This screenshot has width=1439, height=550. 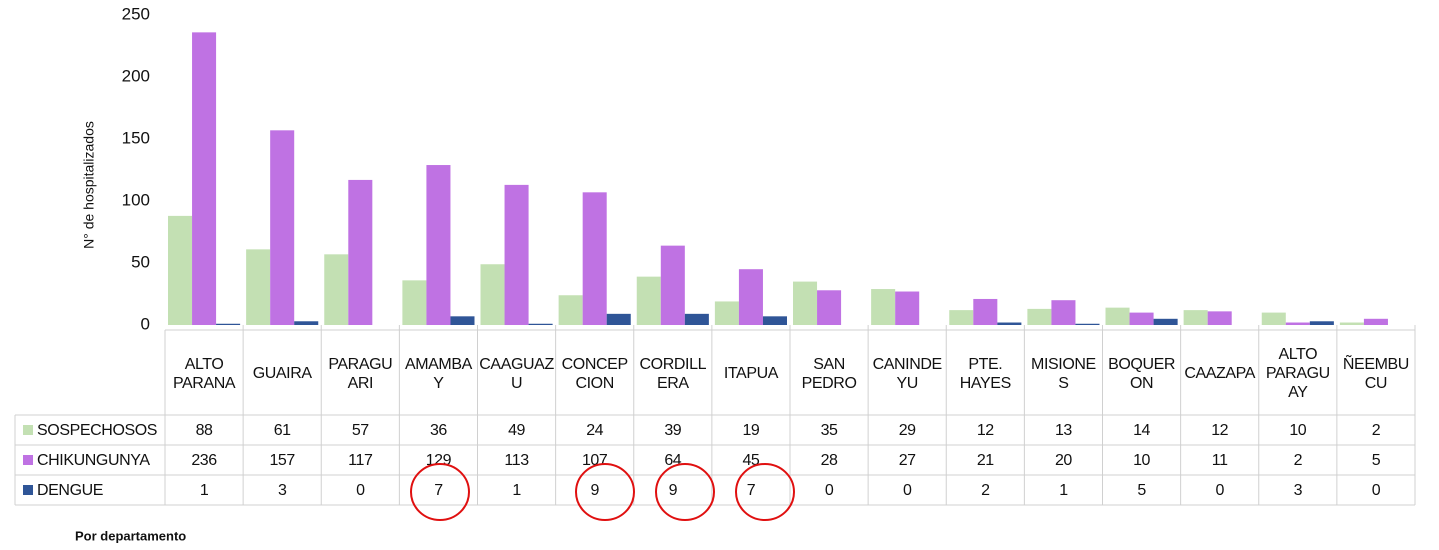 What do you see at coordinates (751, 373) in the screenshot?
I see `category-label: ITAPUA` at bounding box center [751, 373].